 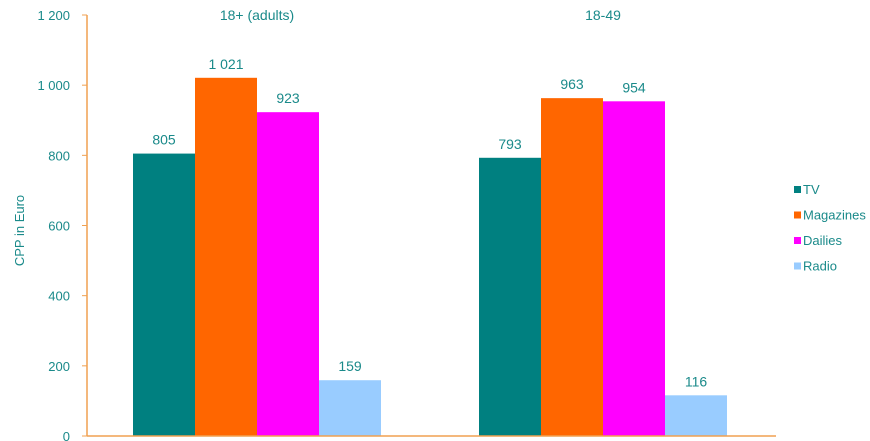 What do you see at coordinates (797, 215) in the screenshot?
I see `legend-swatch-magazines` at bounding box center [797, 215].